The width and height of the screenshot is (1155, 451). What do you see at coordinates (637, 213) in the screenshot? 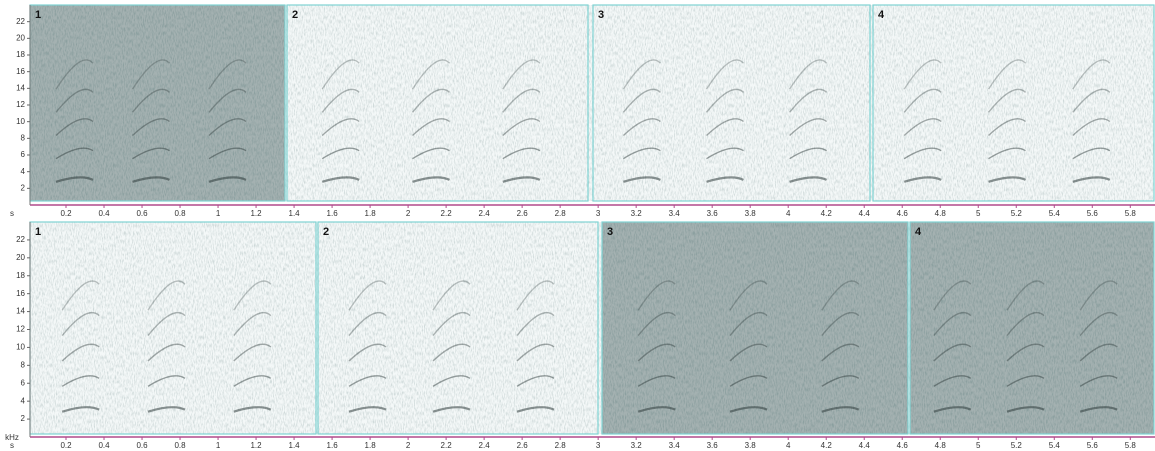
I see `x-tick-label: 3.2` at bounding box center [637, 213].